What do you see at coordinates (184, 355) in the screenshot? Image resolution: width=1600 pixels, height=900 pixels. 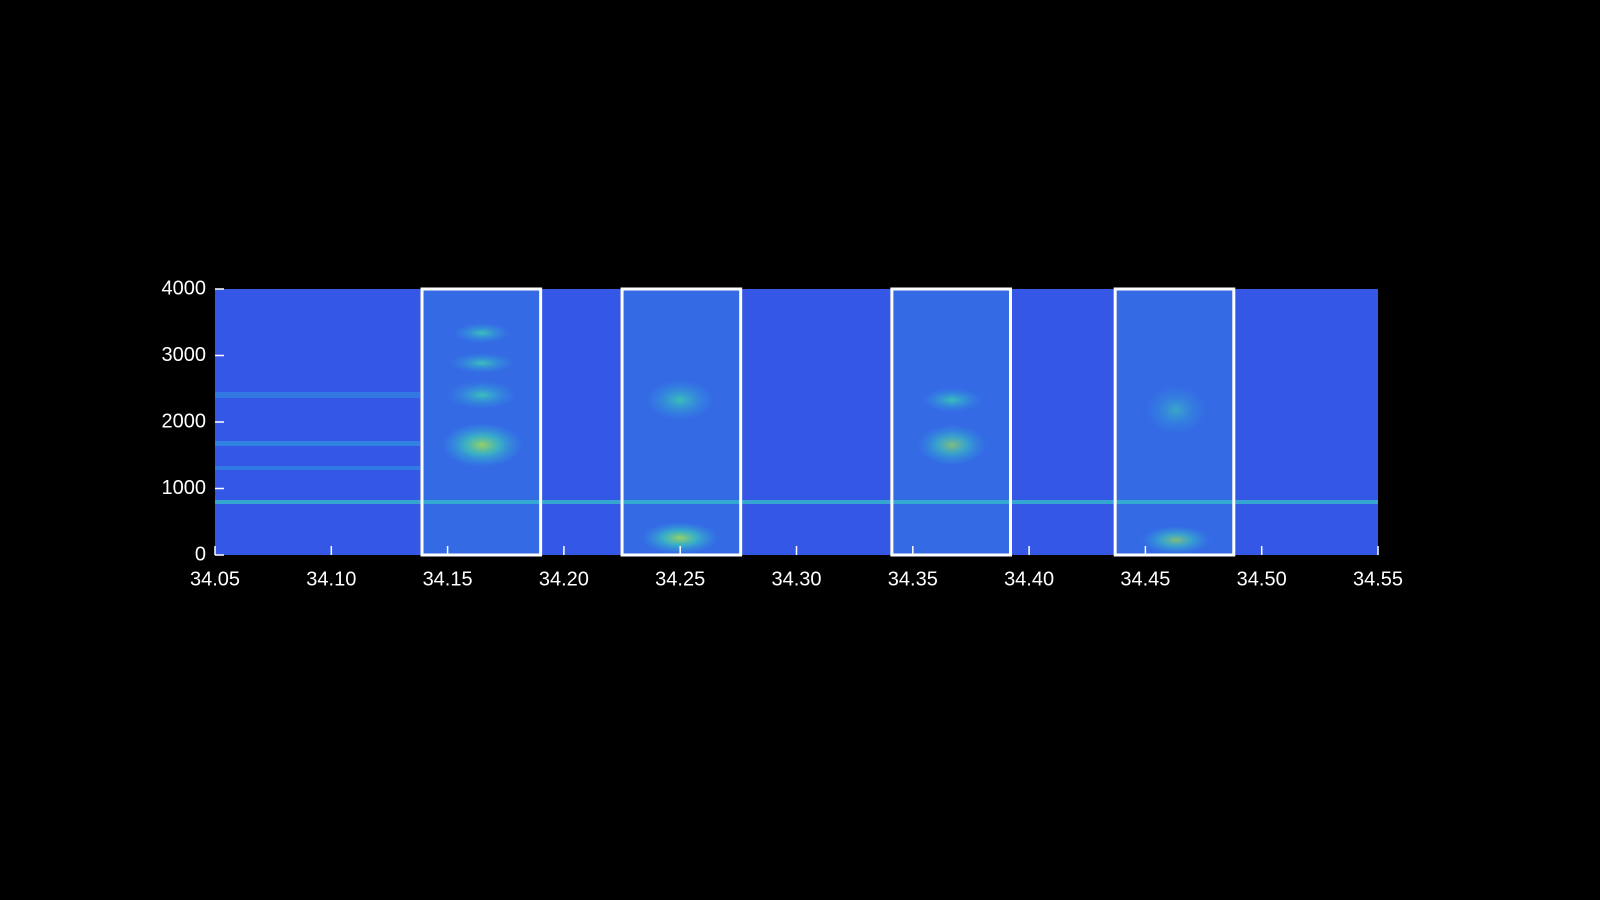 I see `y-tick-label: 3000` at bounding box center [184, 355].